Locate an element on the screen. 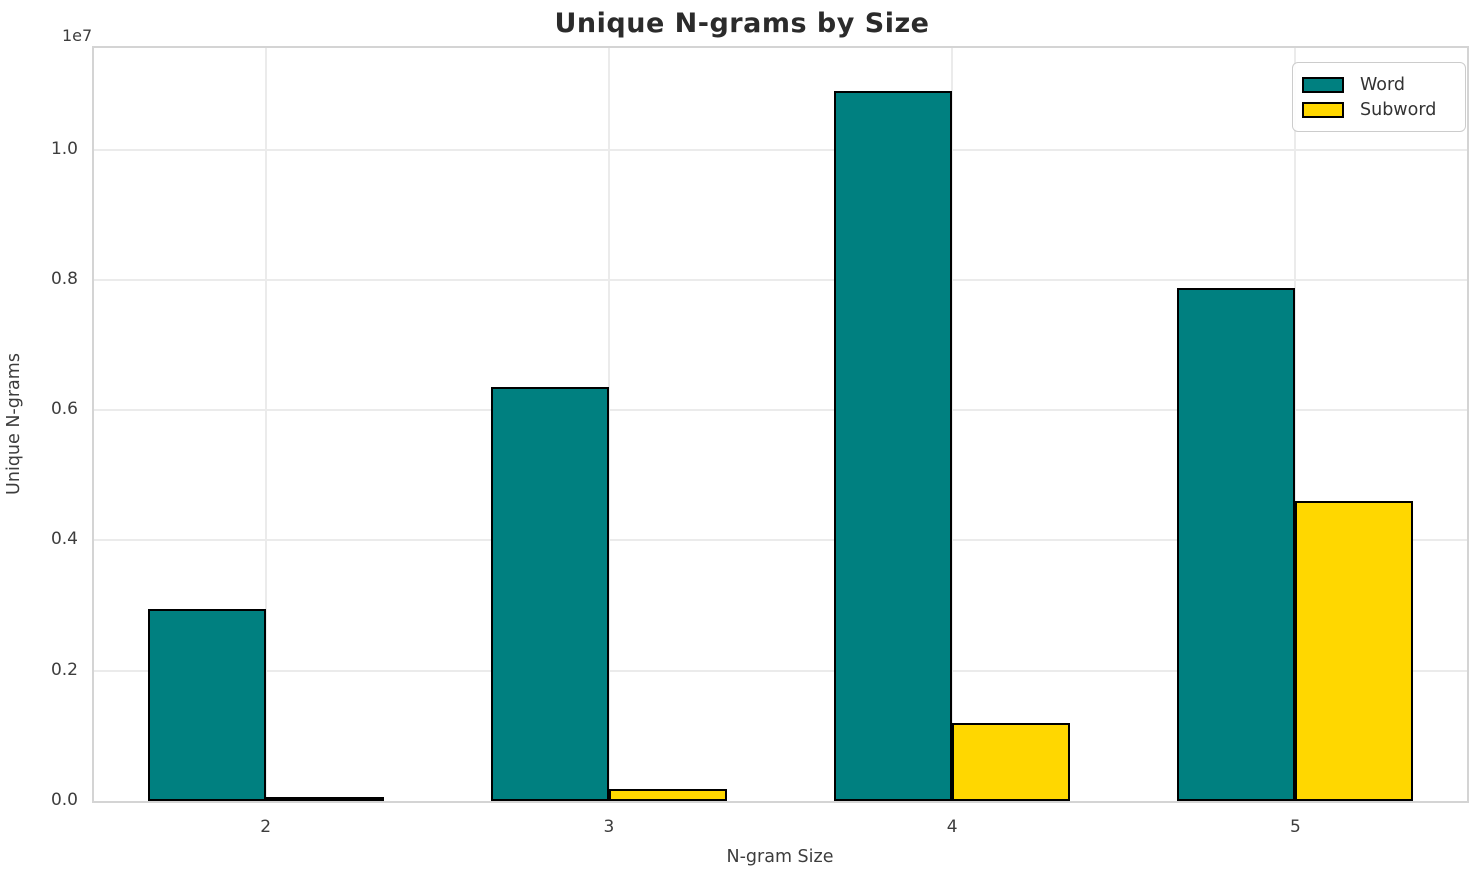 The height and width of the screenshot is (885, 1484). y-tick-label: 0.8 is located at coordinates (64, 278).